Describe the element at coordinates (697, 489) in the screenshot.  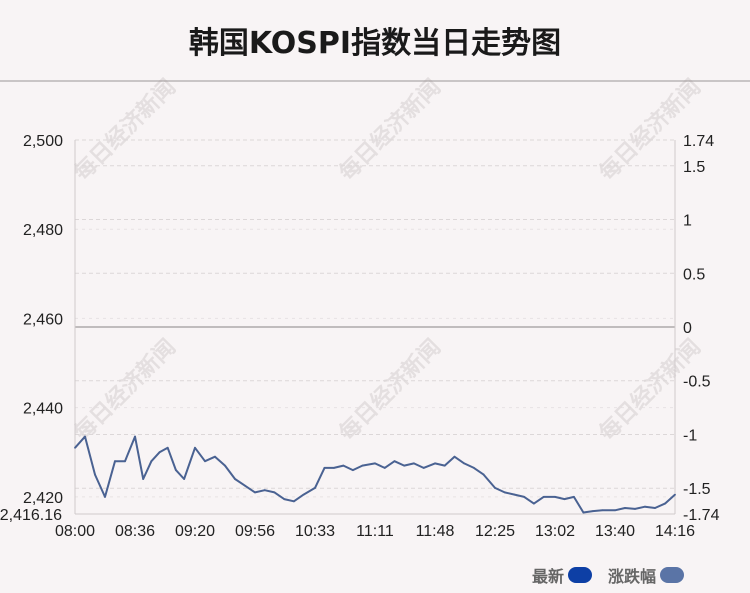
I see `y-right-tick-label-7: -1.5` at that location.